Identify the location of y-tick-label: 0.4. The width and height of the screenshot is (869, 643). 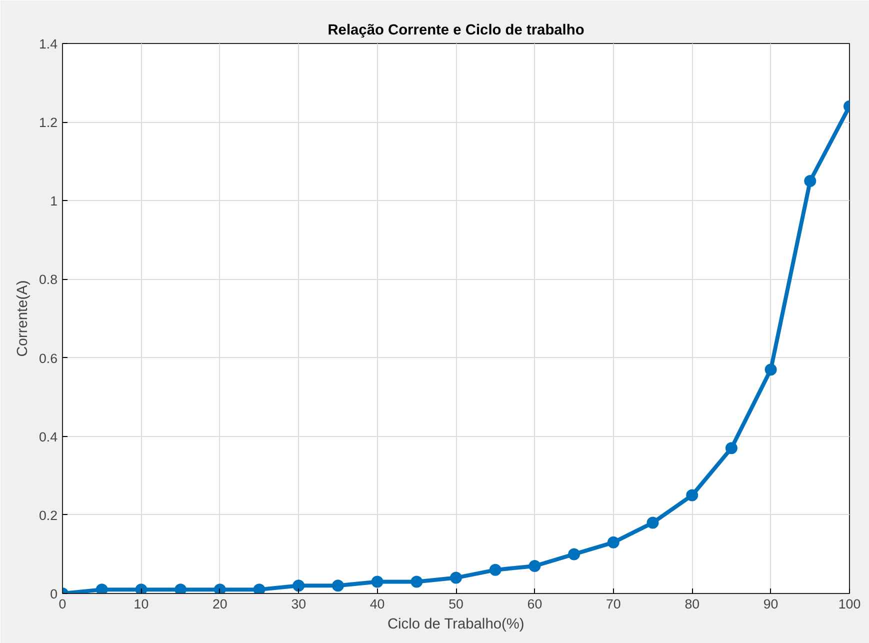
(48, 436).